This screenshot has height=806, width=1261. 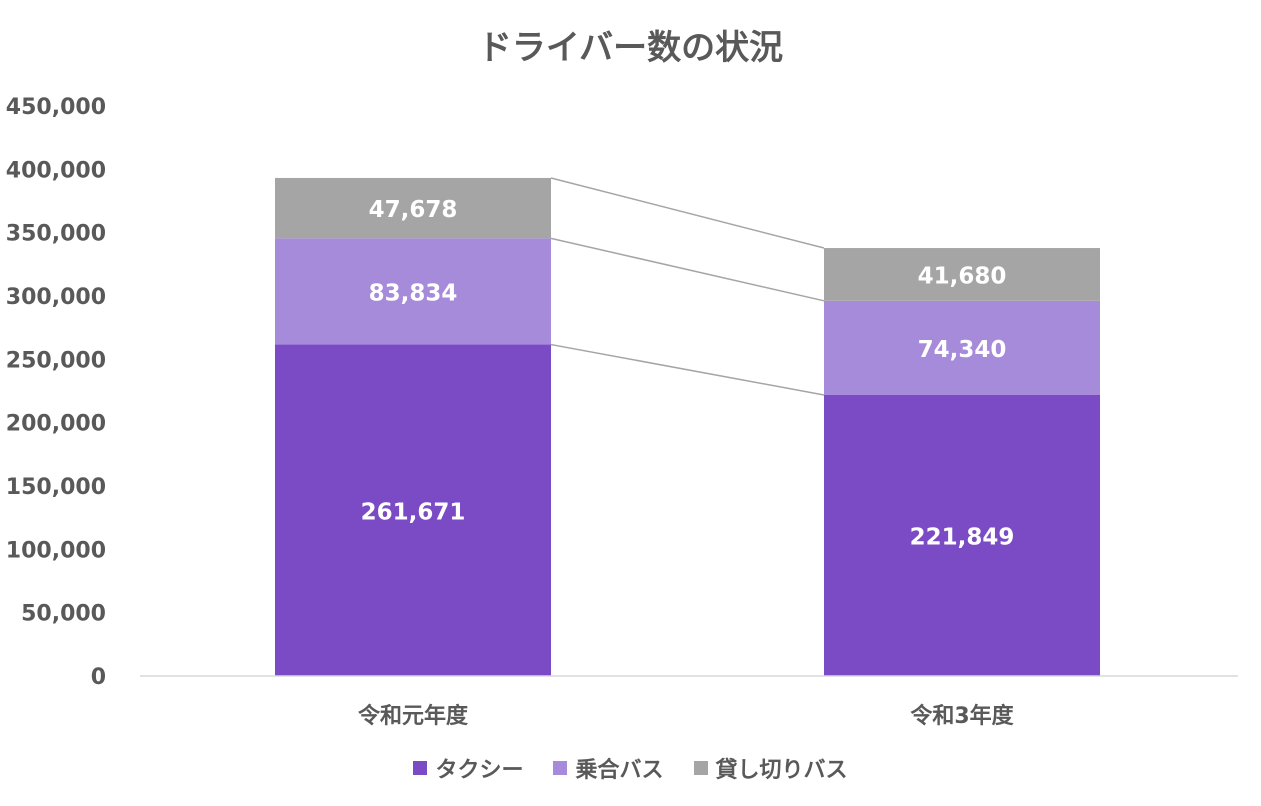 I want to click on data-label: 74,340, so click(x=962, y=350).